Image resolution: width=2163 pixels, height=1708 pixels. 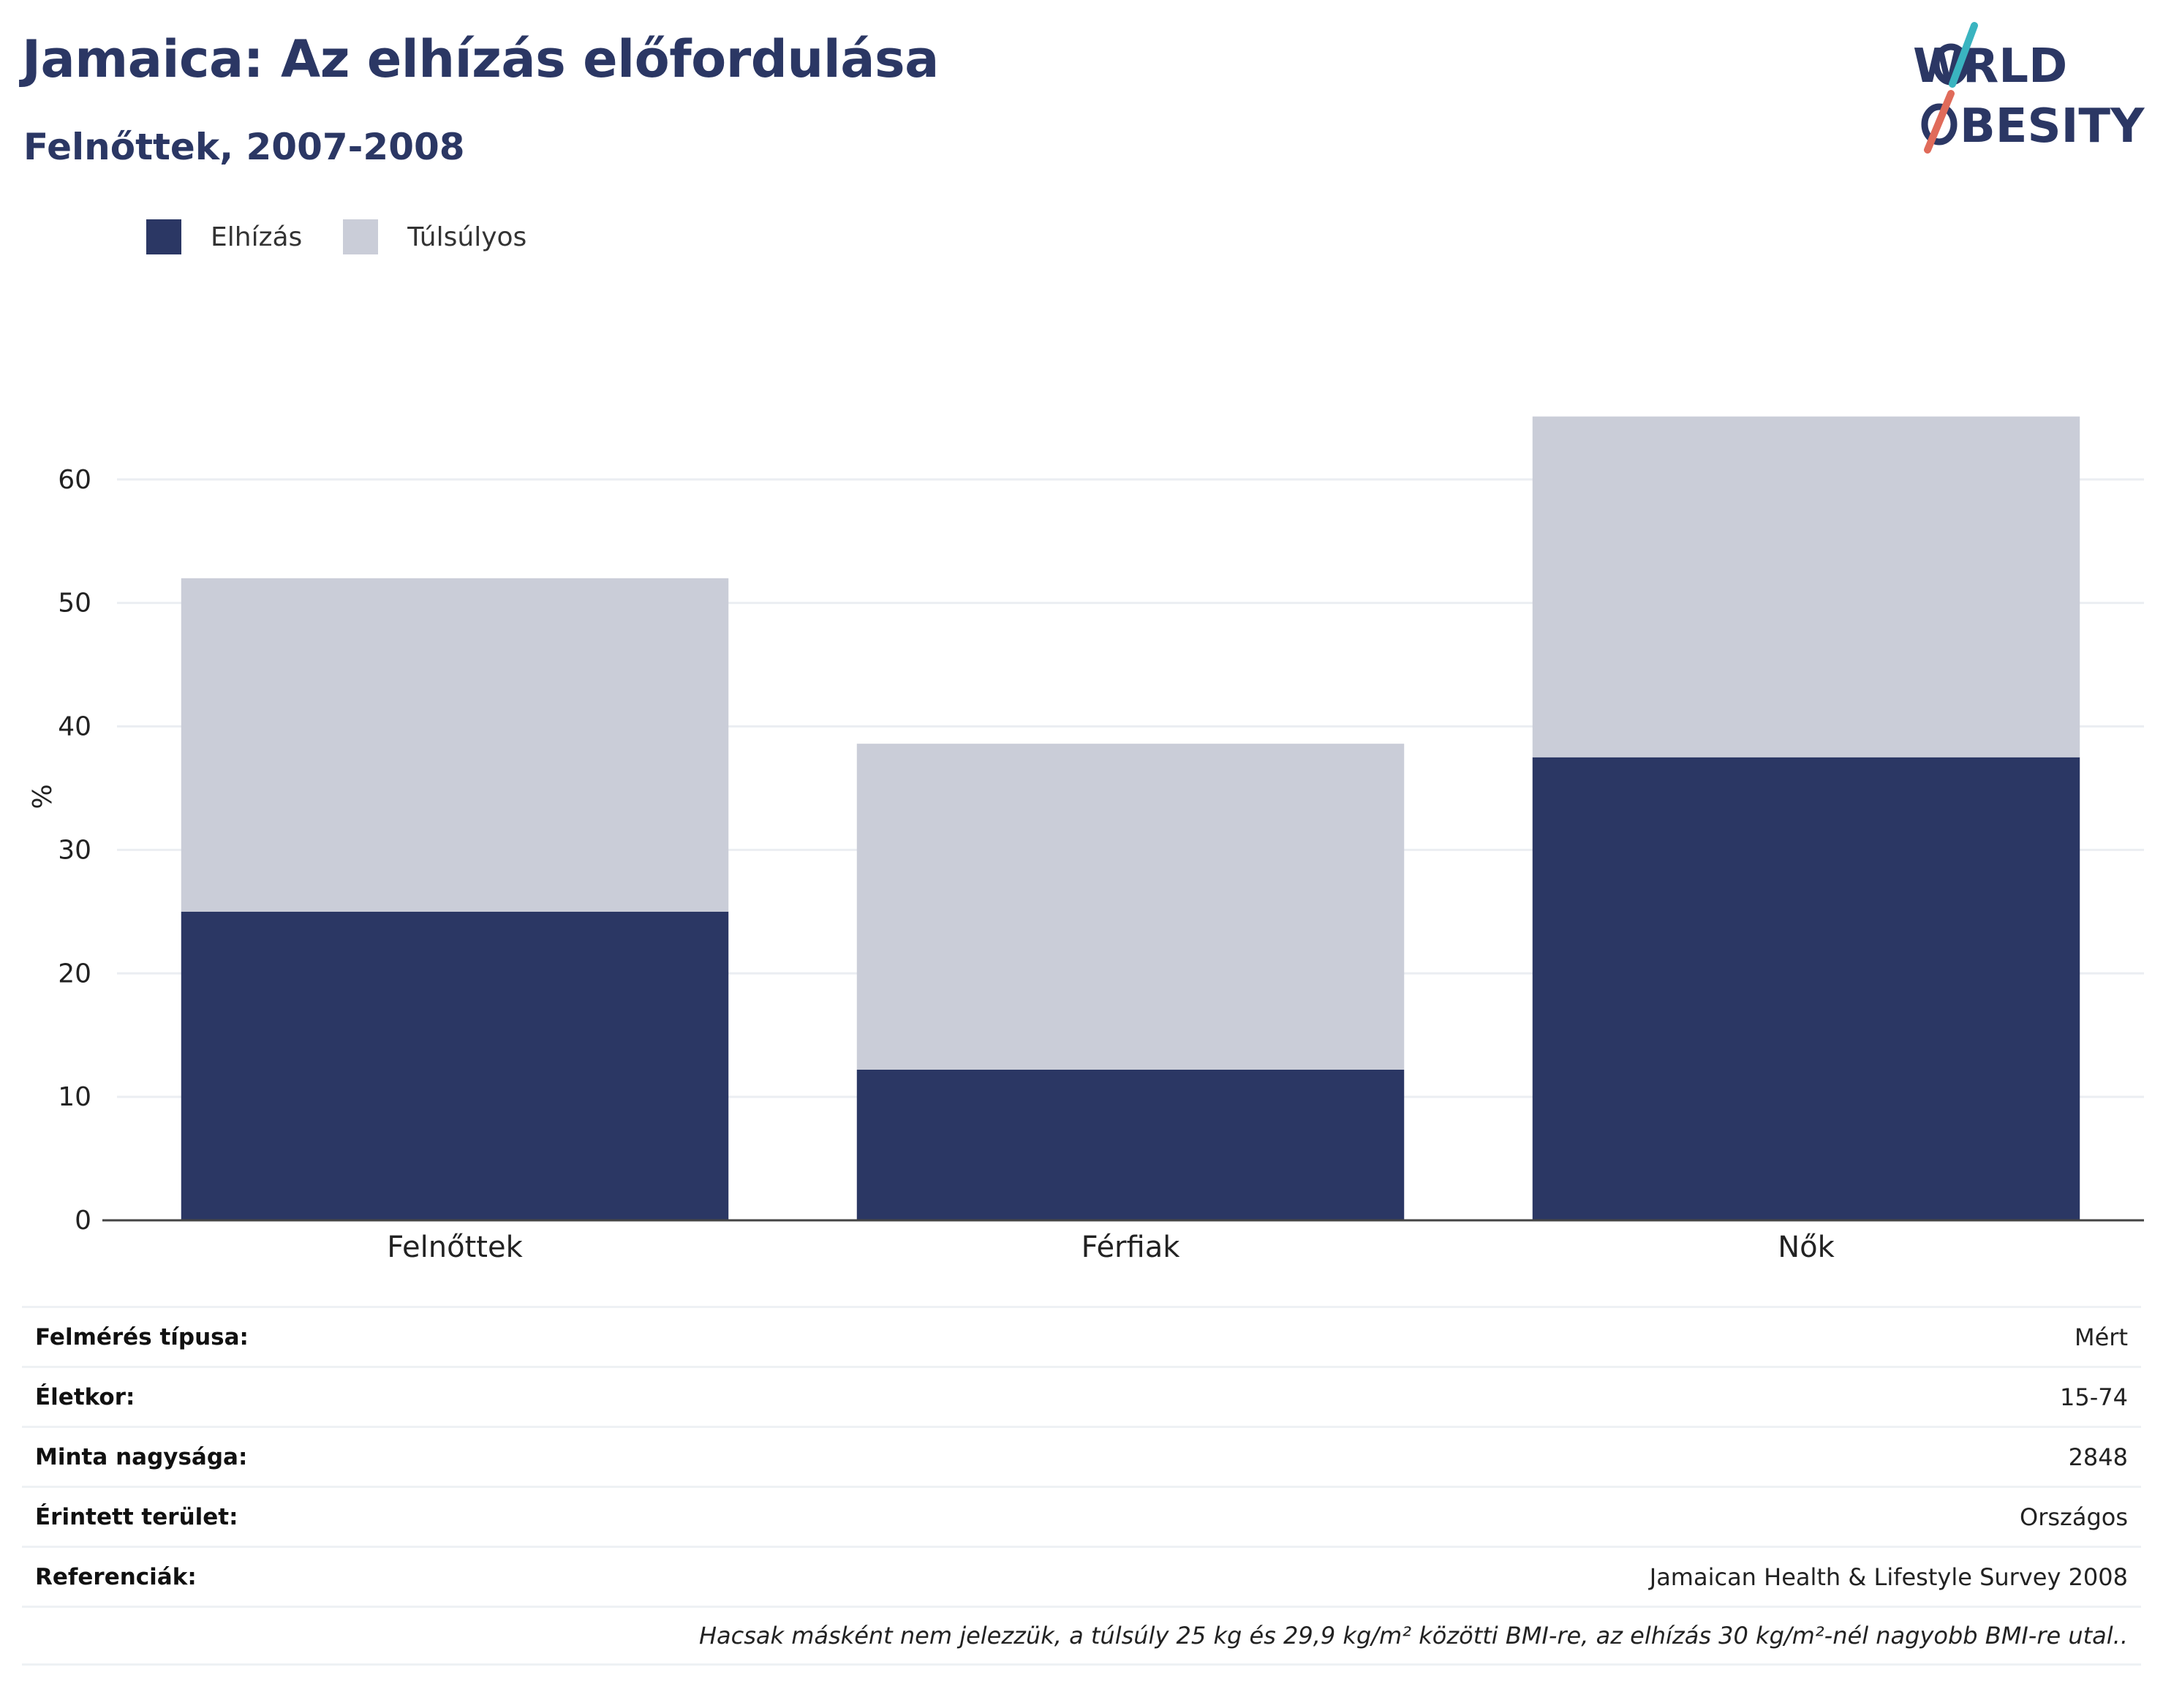 What do you see at coordinates (43, 796) in the screenshot?
I see `y-axis-label: %` at bounding box center [43, 796].